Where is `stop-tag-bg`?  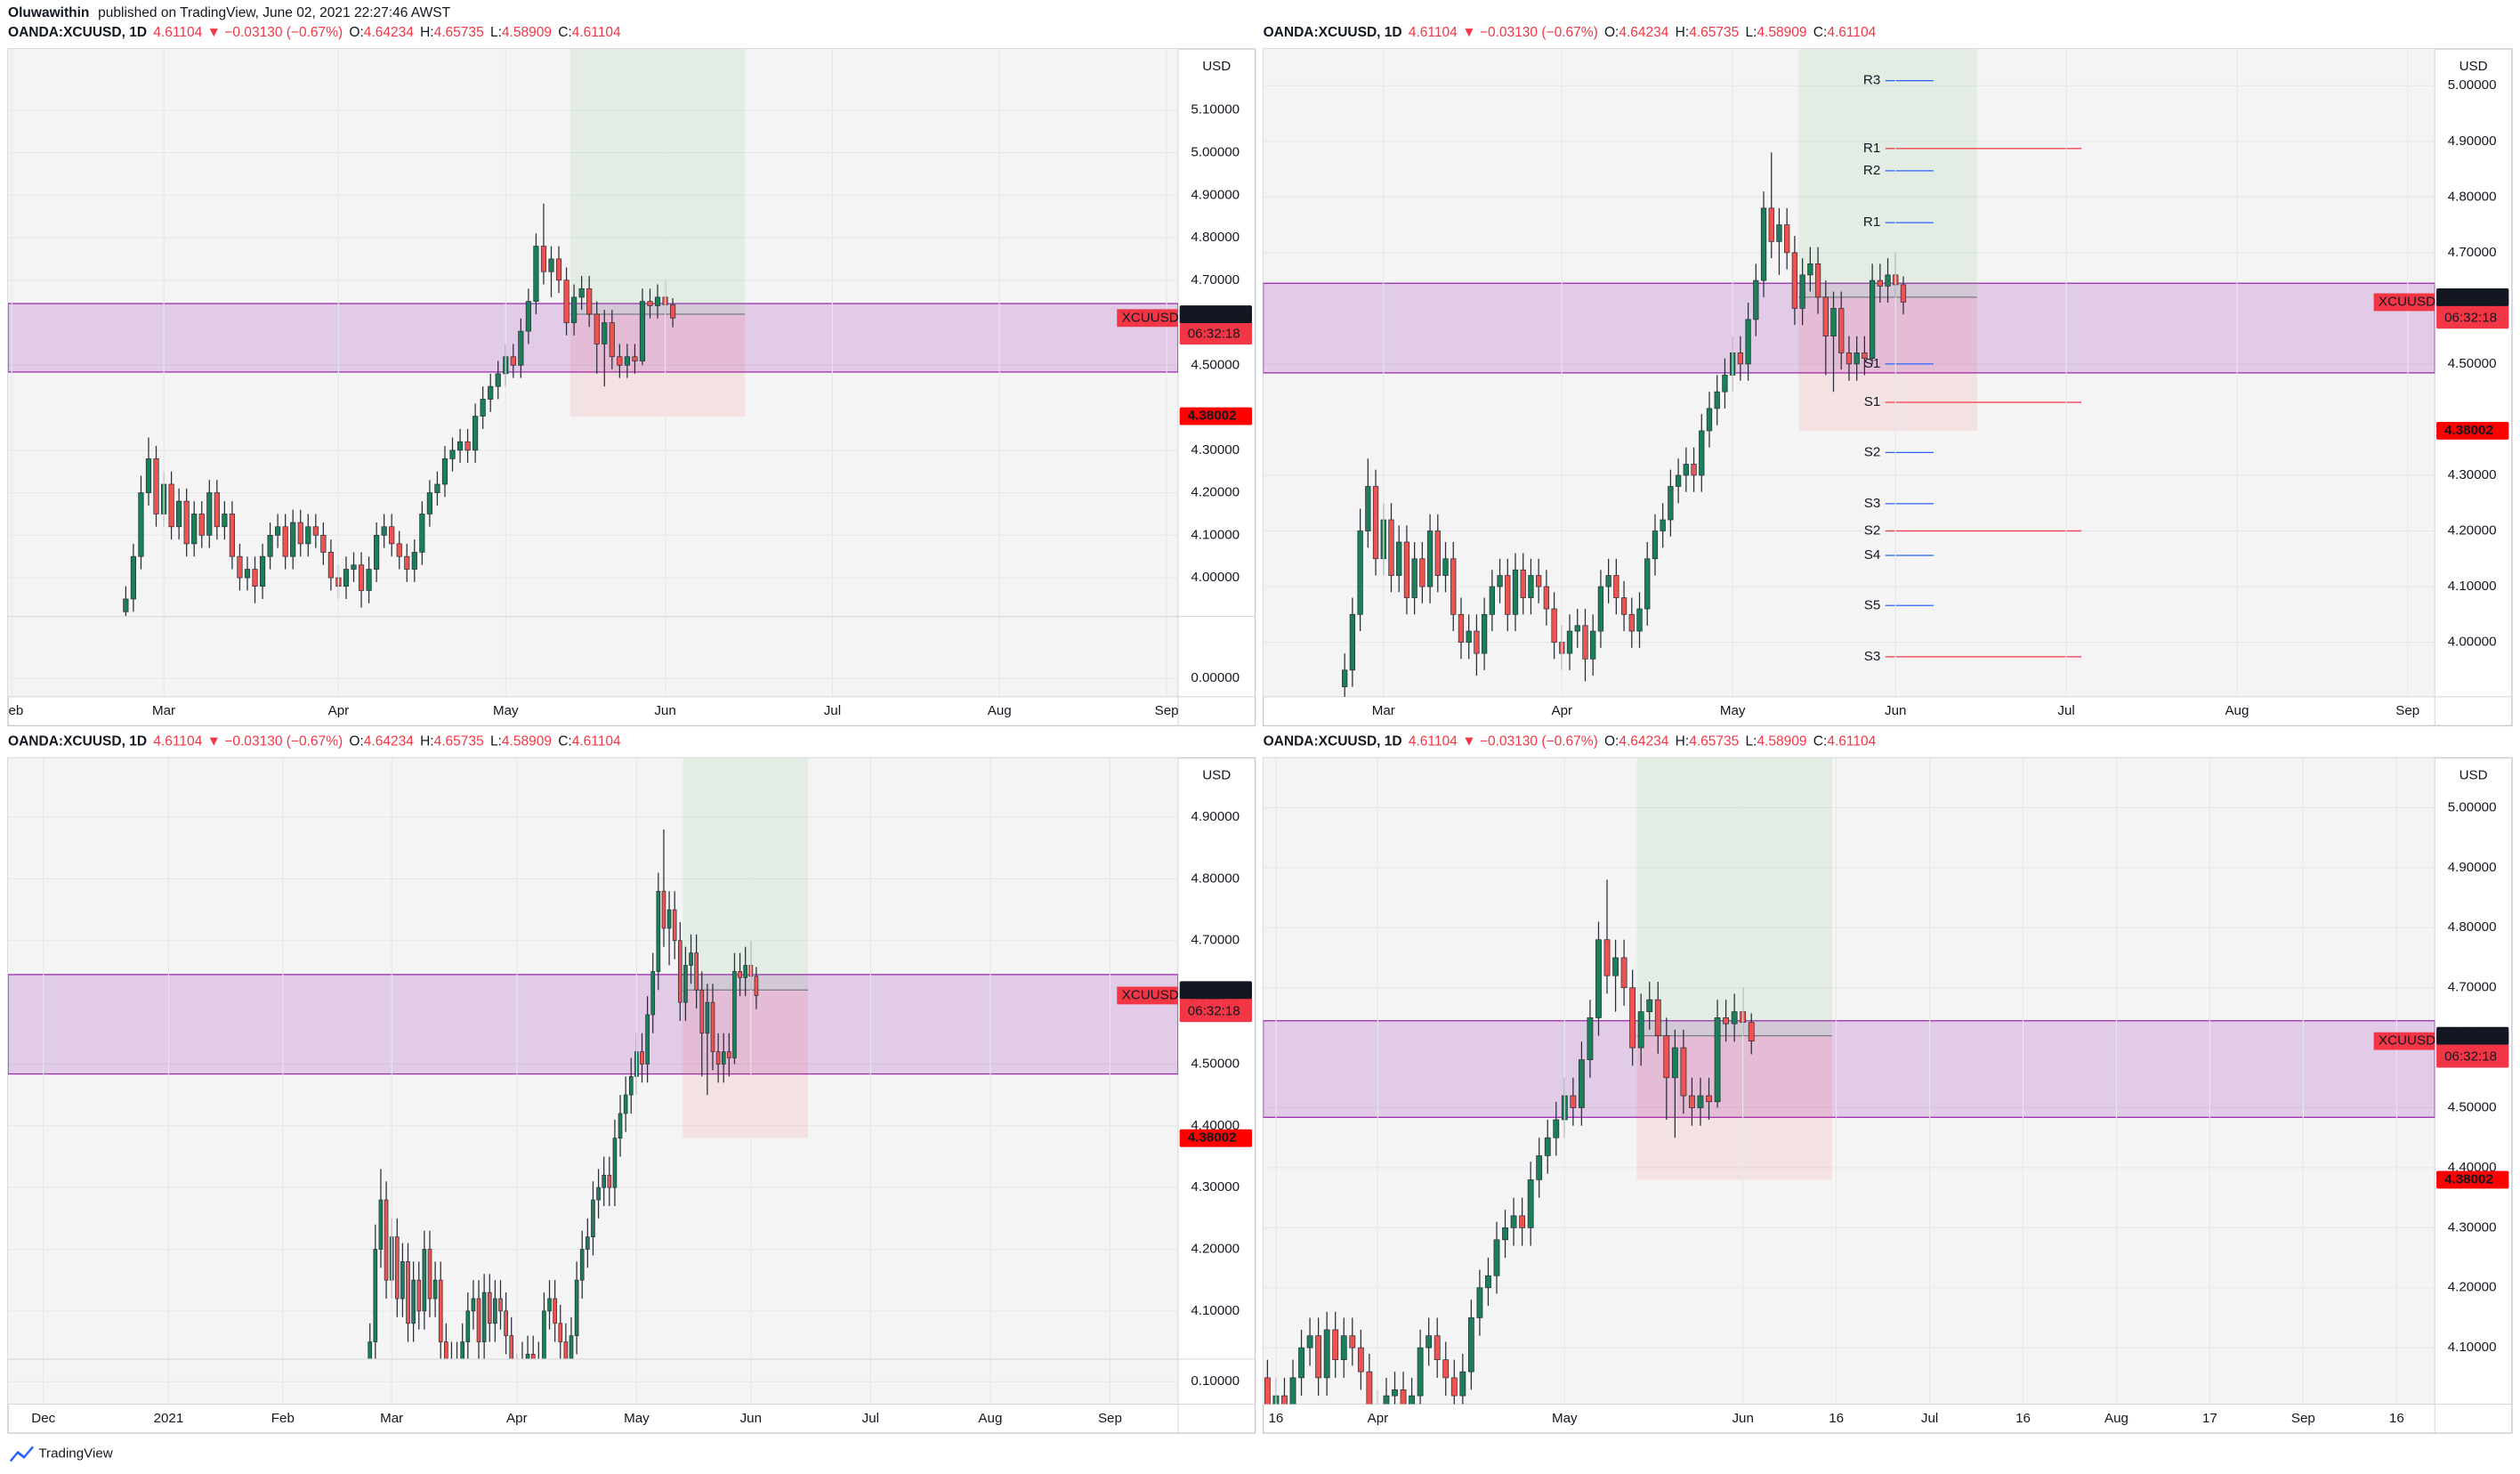
stop-tag-bg is located at coordinates (1215, 1138).